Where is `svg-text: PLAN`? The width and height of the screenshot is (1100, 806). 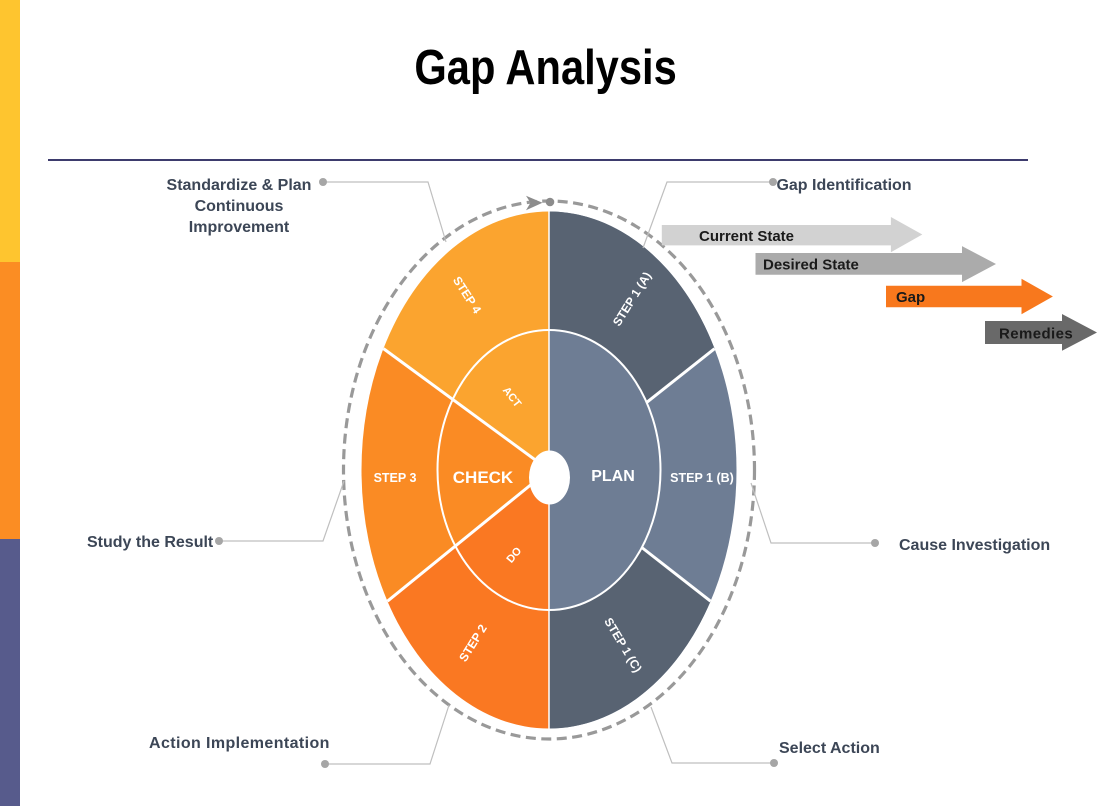
svg-text: PLAN is located at coordinates (613, 476).